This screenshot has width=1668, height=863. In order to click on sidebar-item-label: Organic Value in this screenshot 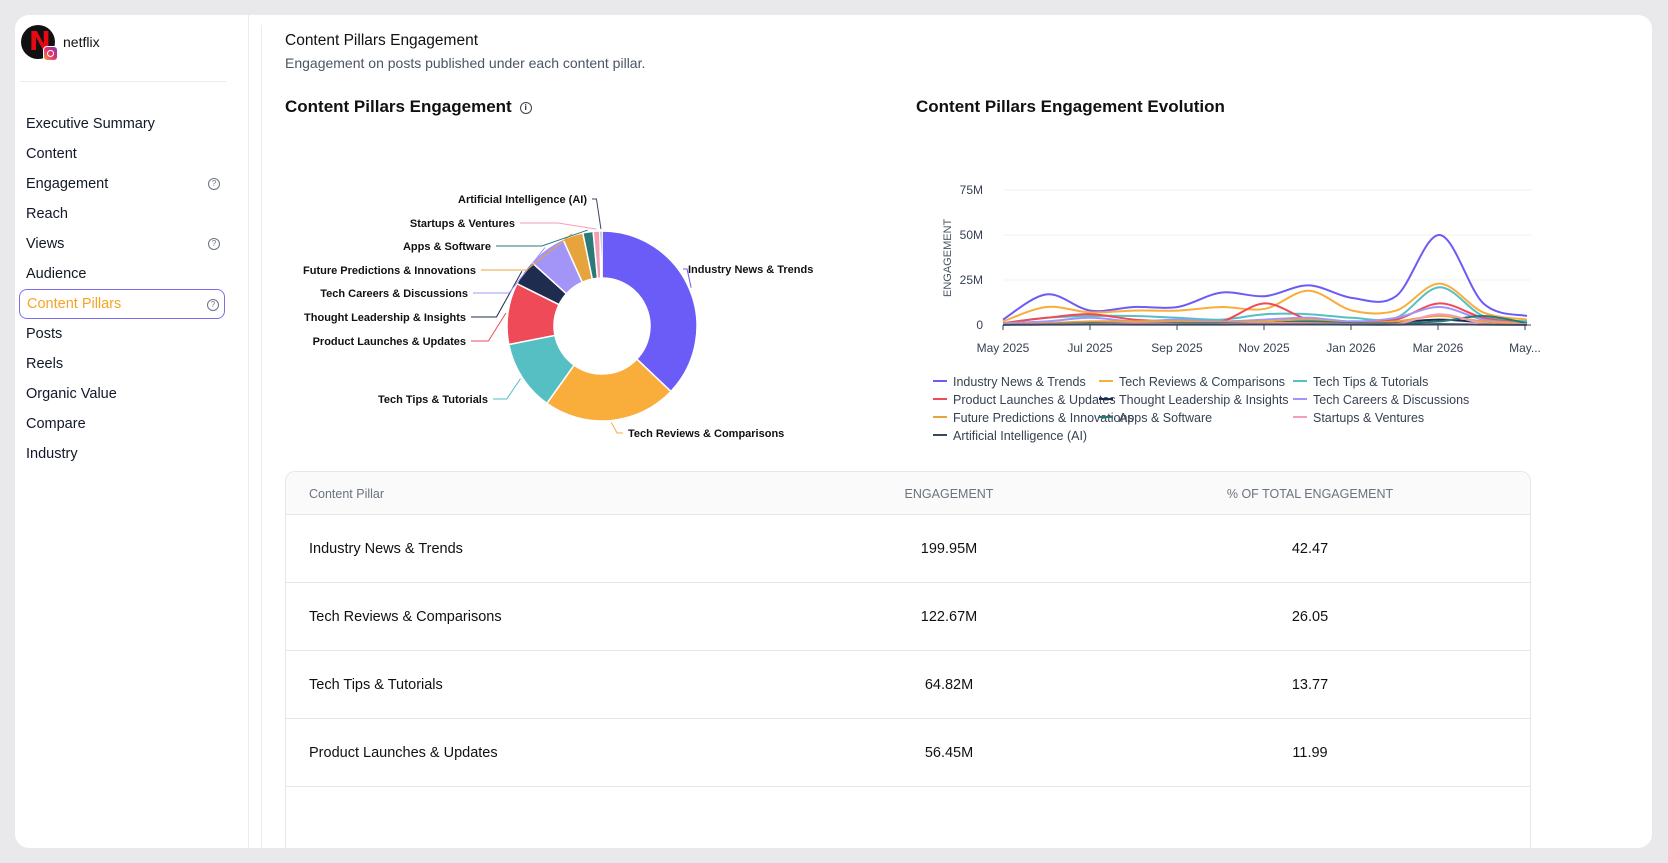, I will do `click(71, 394)`.